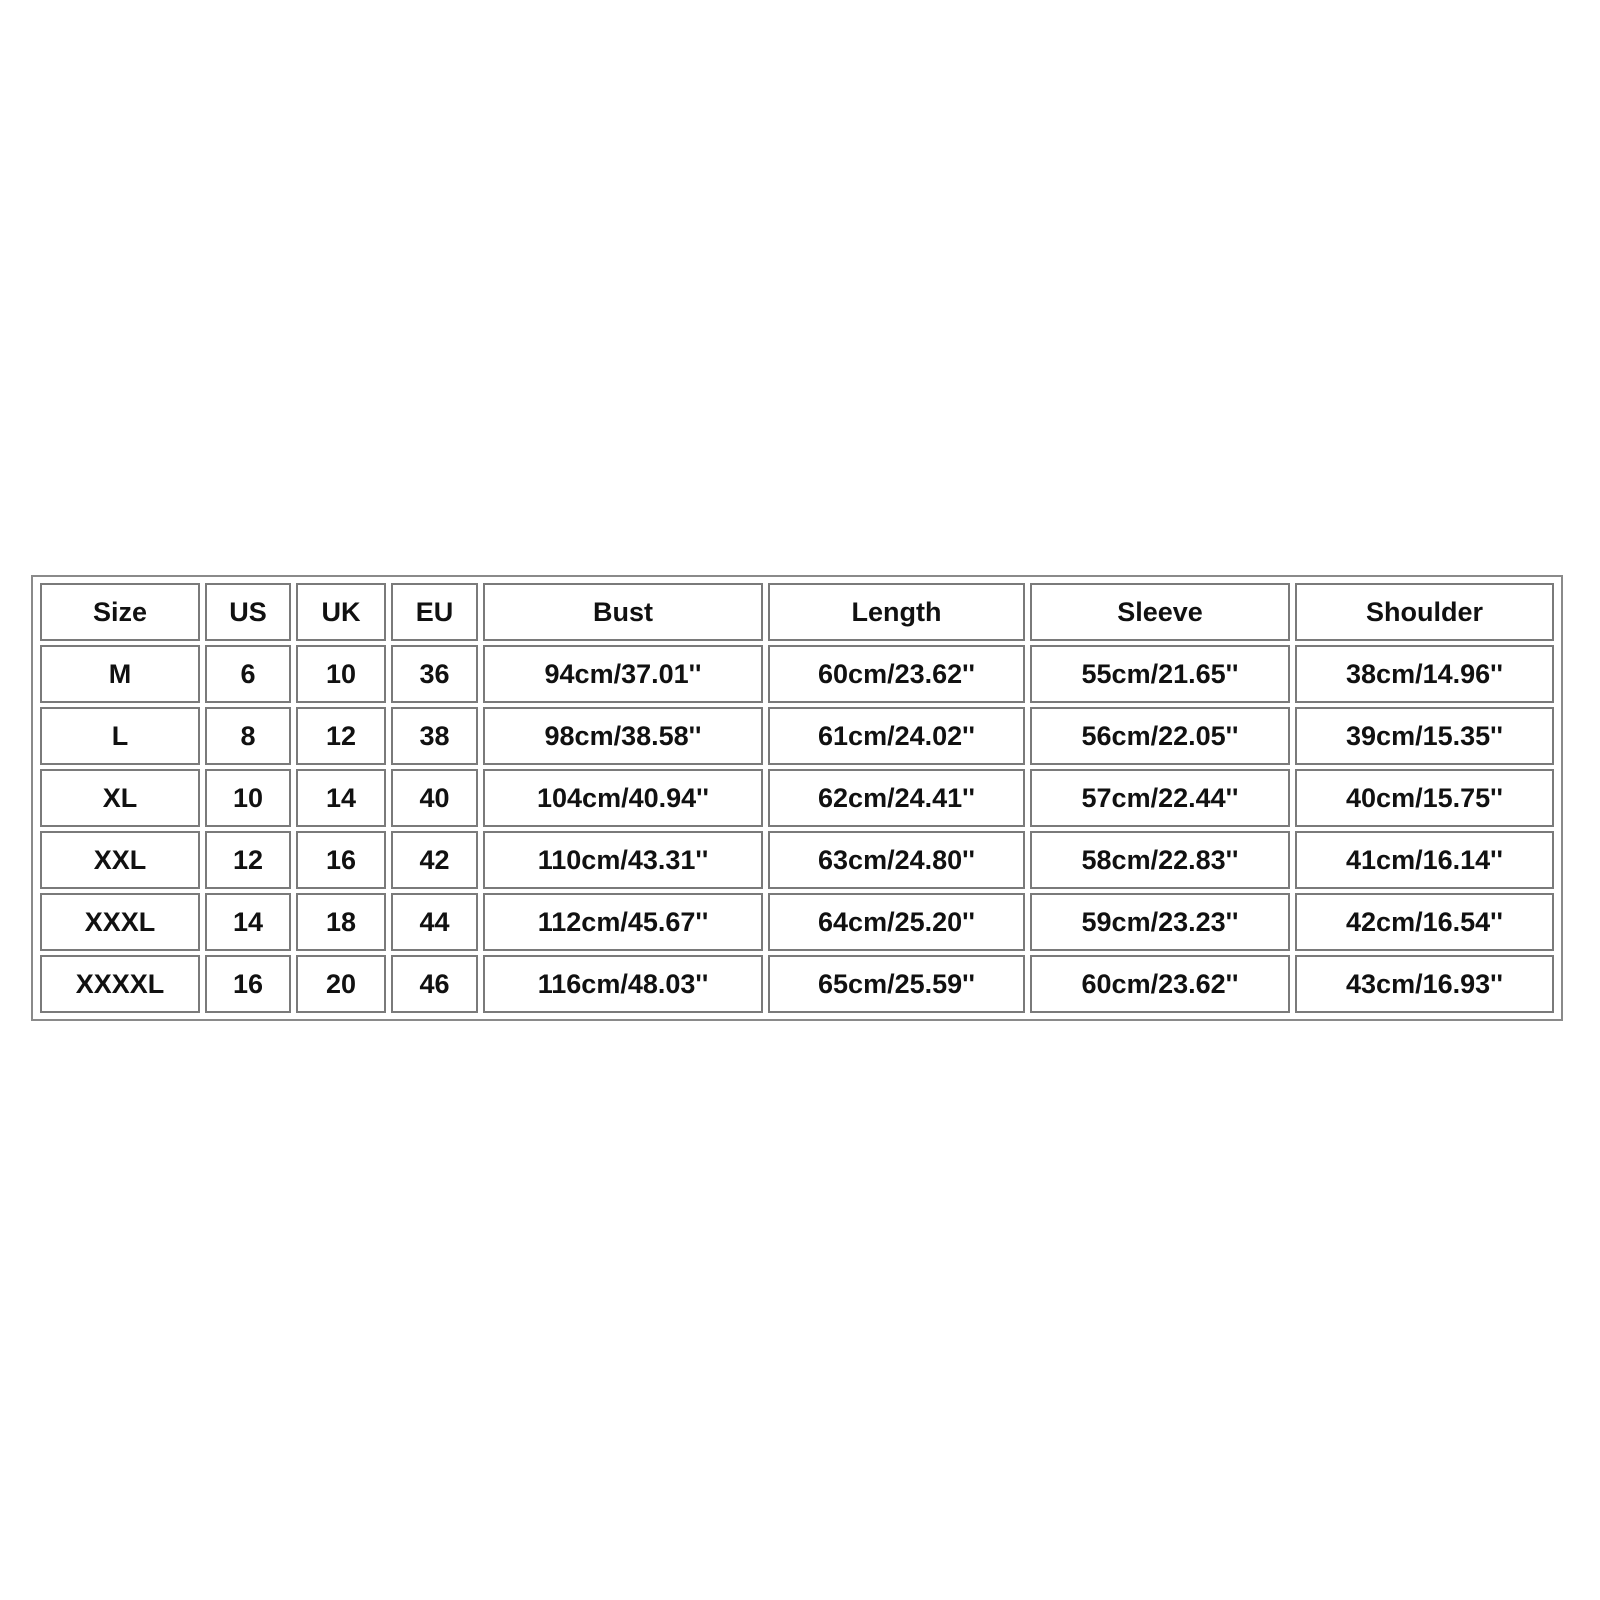 The width and height of the screenshot is (1600, 1600). I want to click on header-cell: Size, so click(120, 612).